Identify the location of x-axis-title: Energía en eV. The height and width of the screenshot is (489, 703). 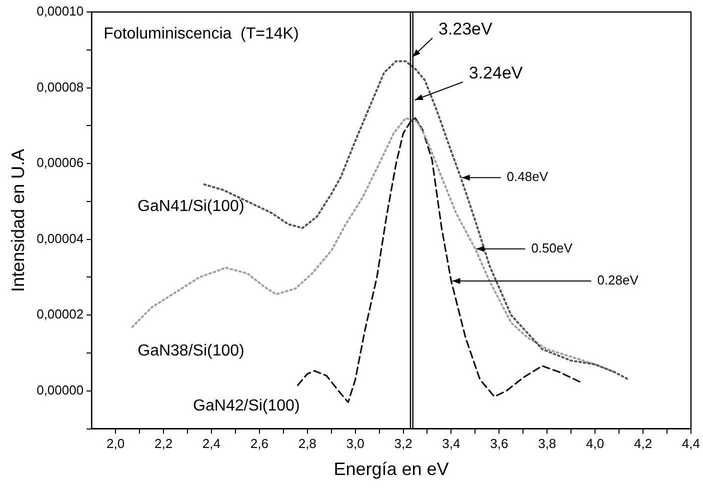
(391, 469).